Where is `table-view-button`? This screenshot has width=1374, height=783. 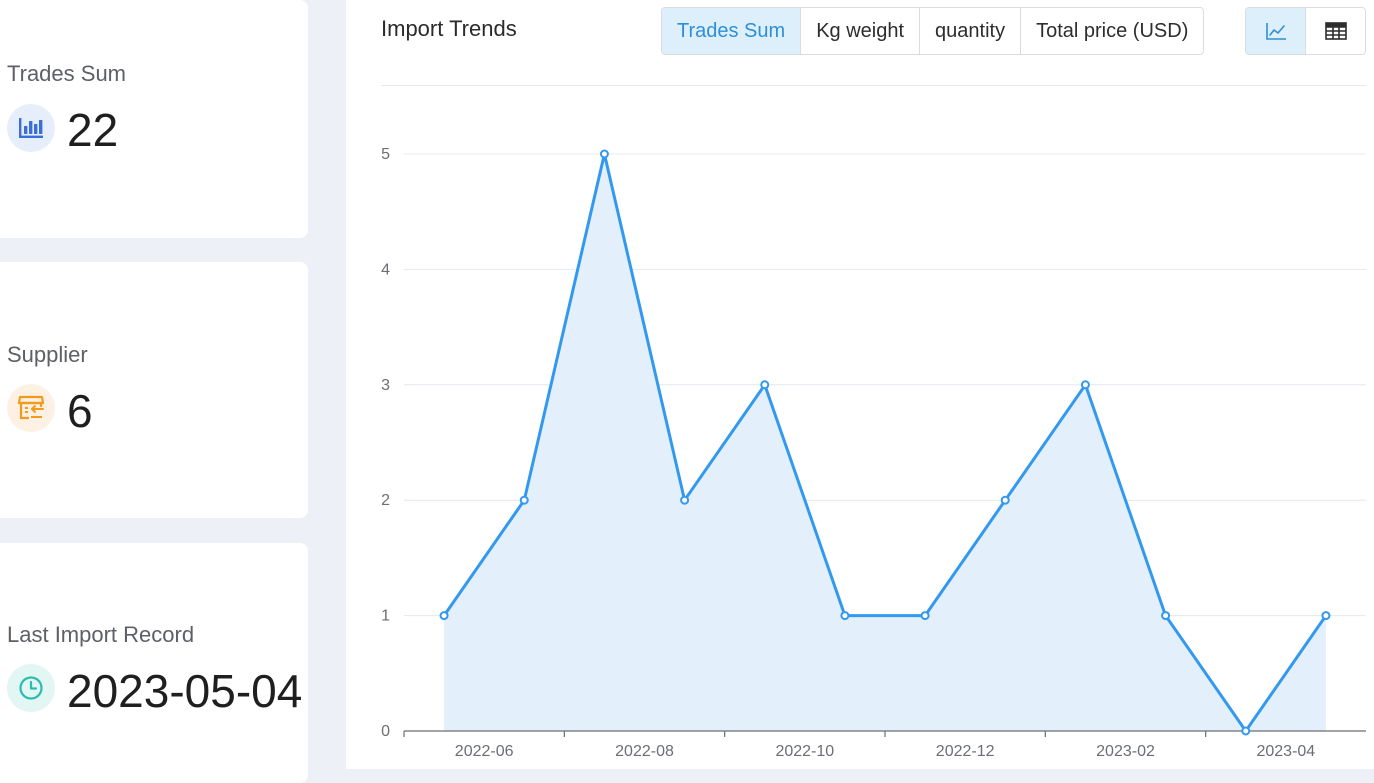 table-view-button is located at coordinates (1335, 31).